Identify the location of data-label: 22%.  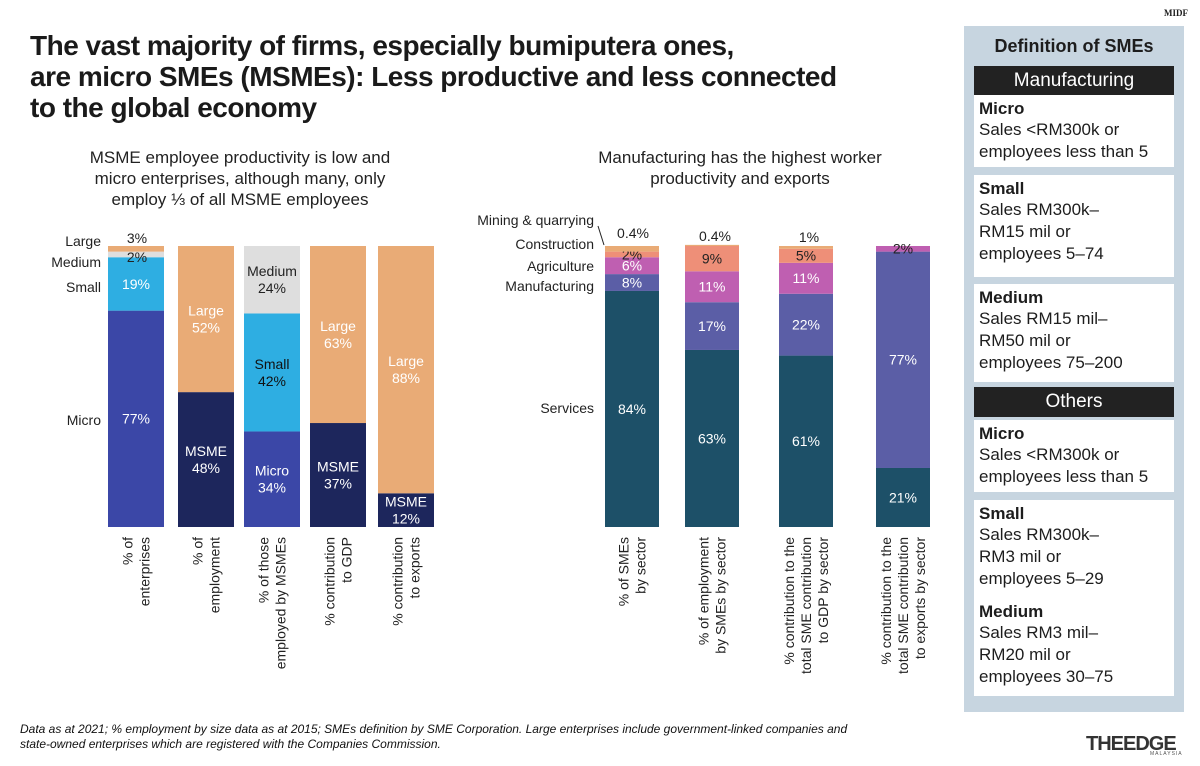
(806, 325).